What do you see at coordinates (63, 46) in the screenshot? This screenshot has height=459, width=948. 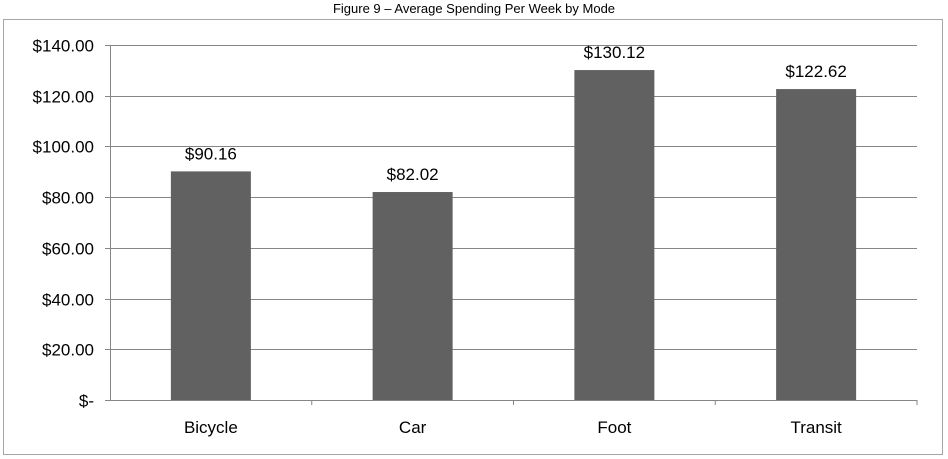 I see `y-tick-label: $140.00` at bounding box center [63, 46].